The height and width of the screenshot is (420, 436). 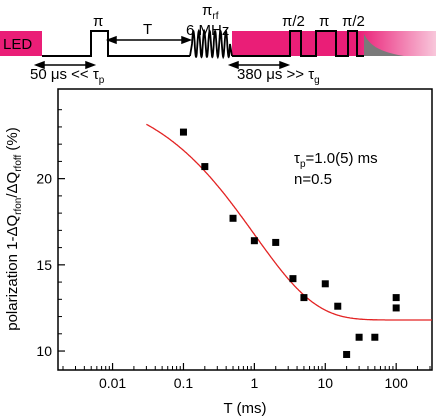 I want to click on delay1-label: 50 μs << τp, so click(x=67, y=76).